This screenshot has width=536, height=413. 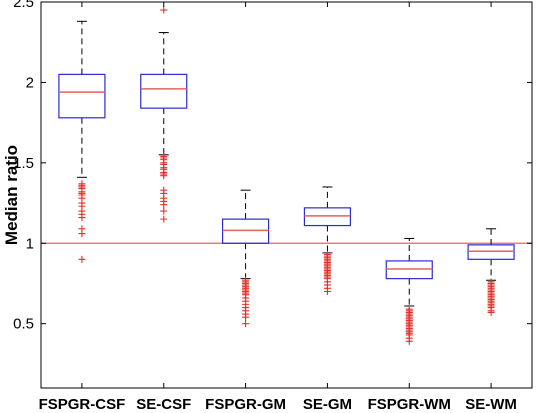 What do you see at coordinates (327, 404) in the screenshot?
I see `x-category-label: SE-GM` at bounding box center [327, 404].